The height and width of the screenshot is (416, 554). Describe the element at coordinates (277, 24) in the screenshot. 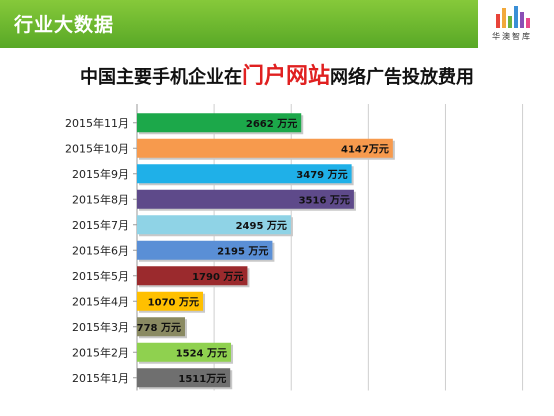

I see `header-bar: 行业大数据 华澳智库` at that location.